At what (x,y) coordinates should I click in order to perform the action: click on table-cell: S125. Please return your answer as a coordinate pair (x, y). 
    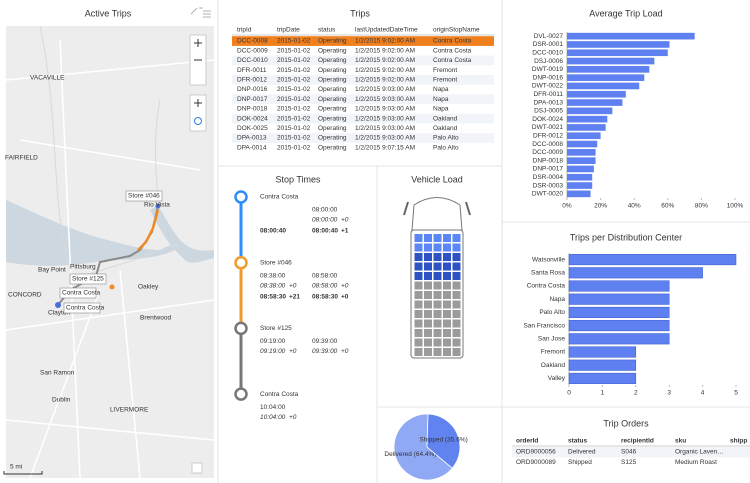
    Looking at the image, I should click on (629, 462).